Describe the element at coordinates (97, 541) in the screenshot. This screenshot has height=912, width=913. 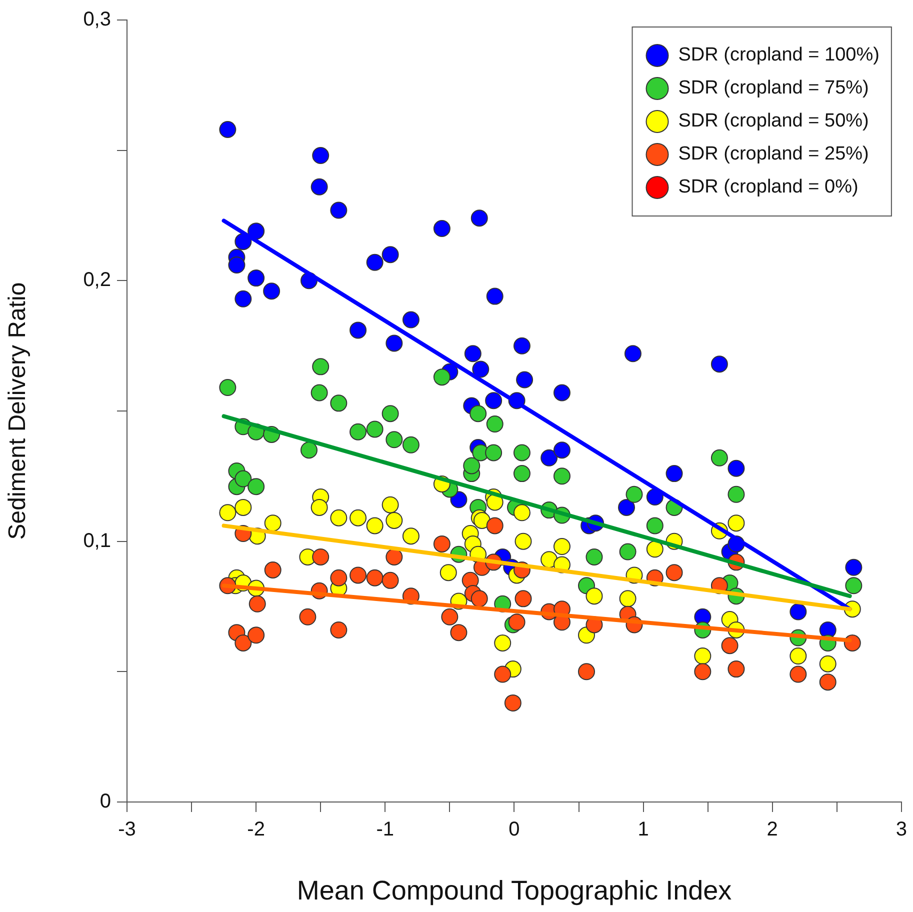
I see `y-tick-label: 0,1` at that location.